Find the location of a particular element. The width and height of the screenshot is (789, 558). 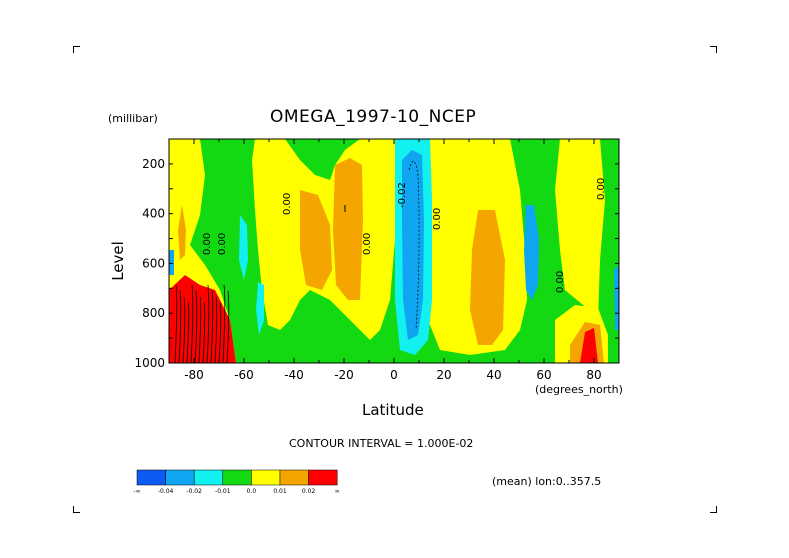

contour-line-dashed is located at coordinates (414, 245).